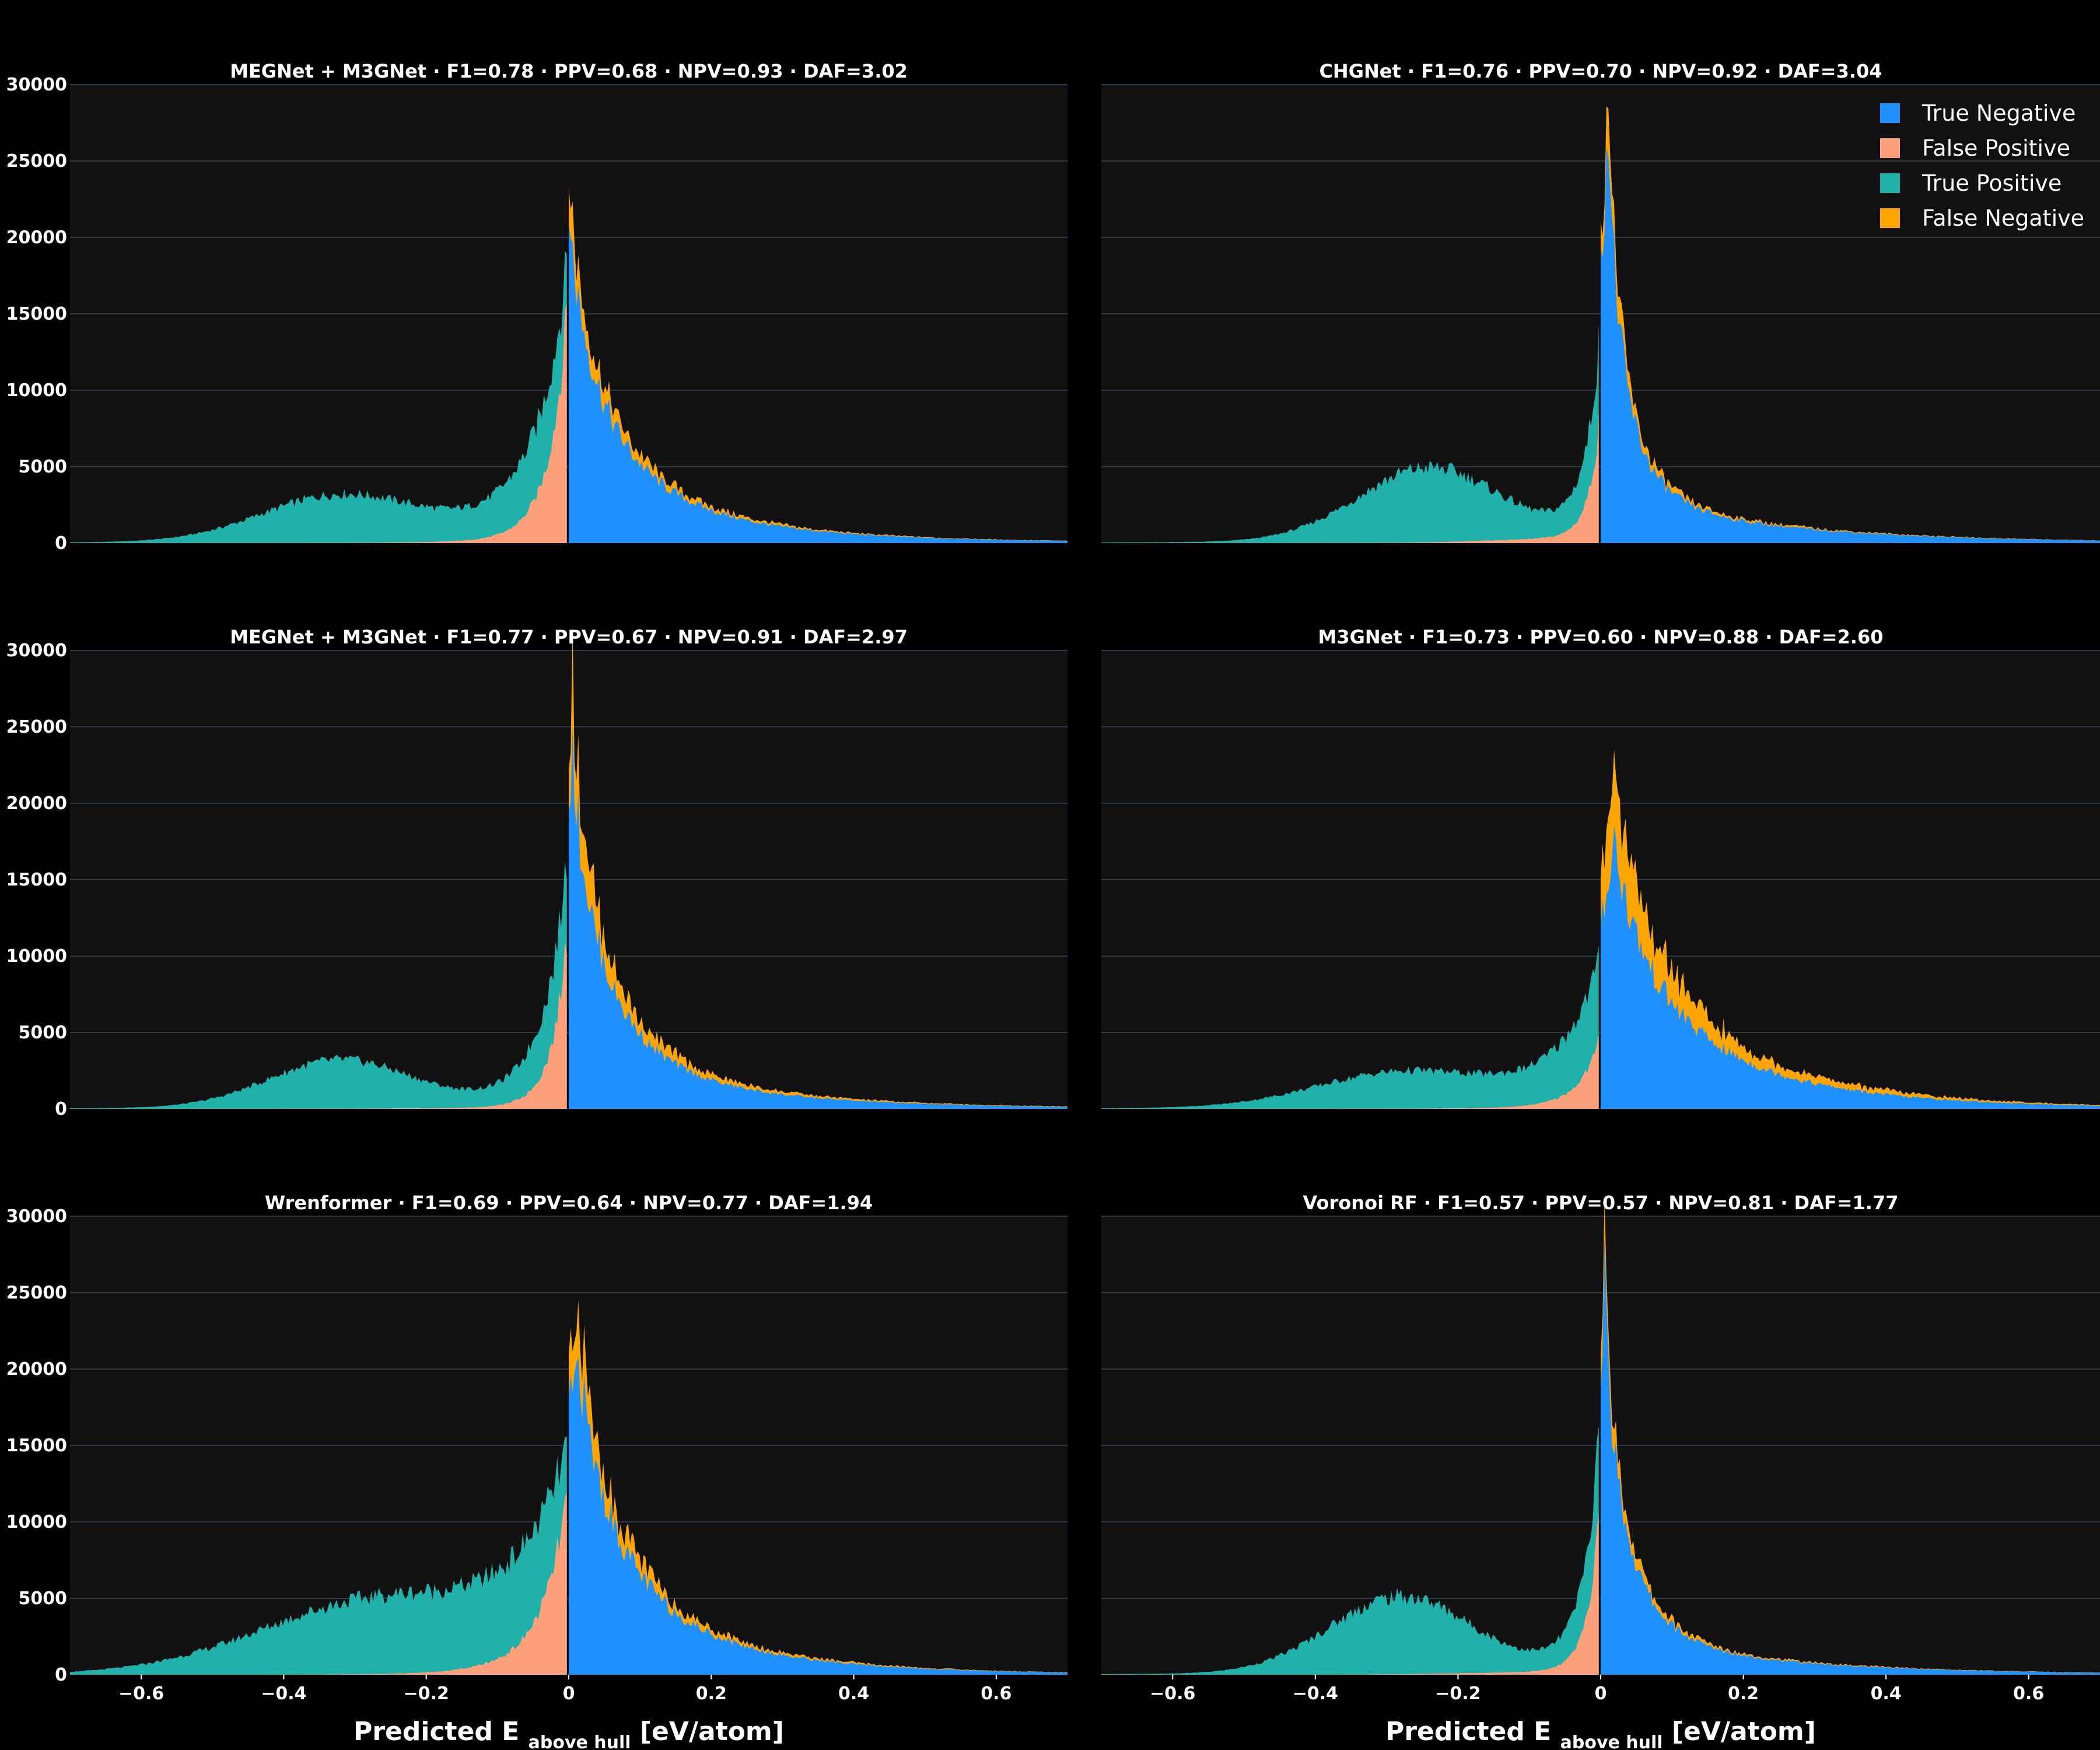 The width and height of the screenshot is (2100, 1750). I want to click on legend-label: True Positive, so click(1992, 183).